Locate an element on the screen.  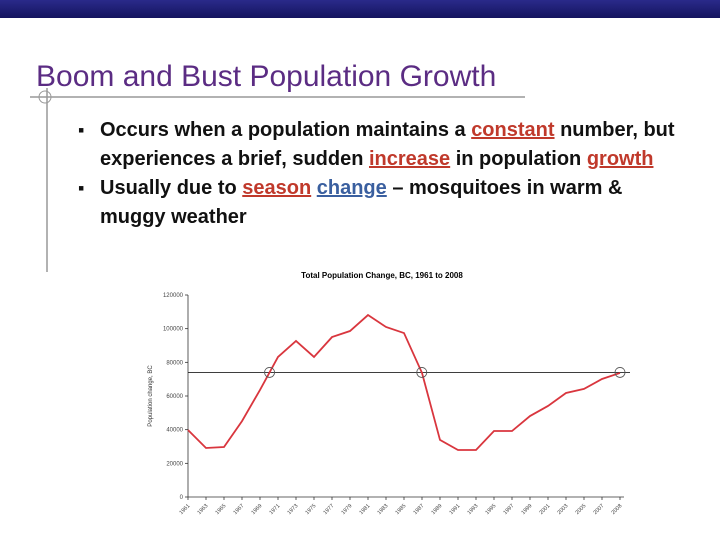
x-tick-label: 1987 is located at coordinates (419, 509).